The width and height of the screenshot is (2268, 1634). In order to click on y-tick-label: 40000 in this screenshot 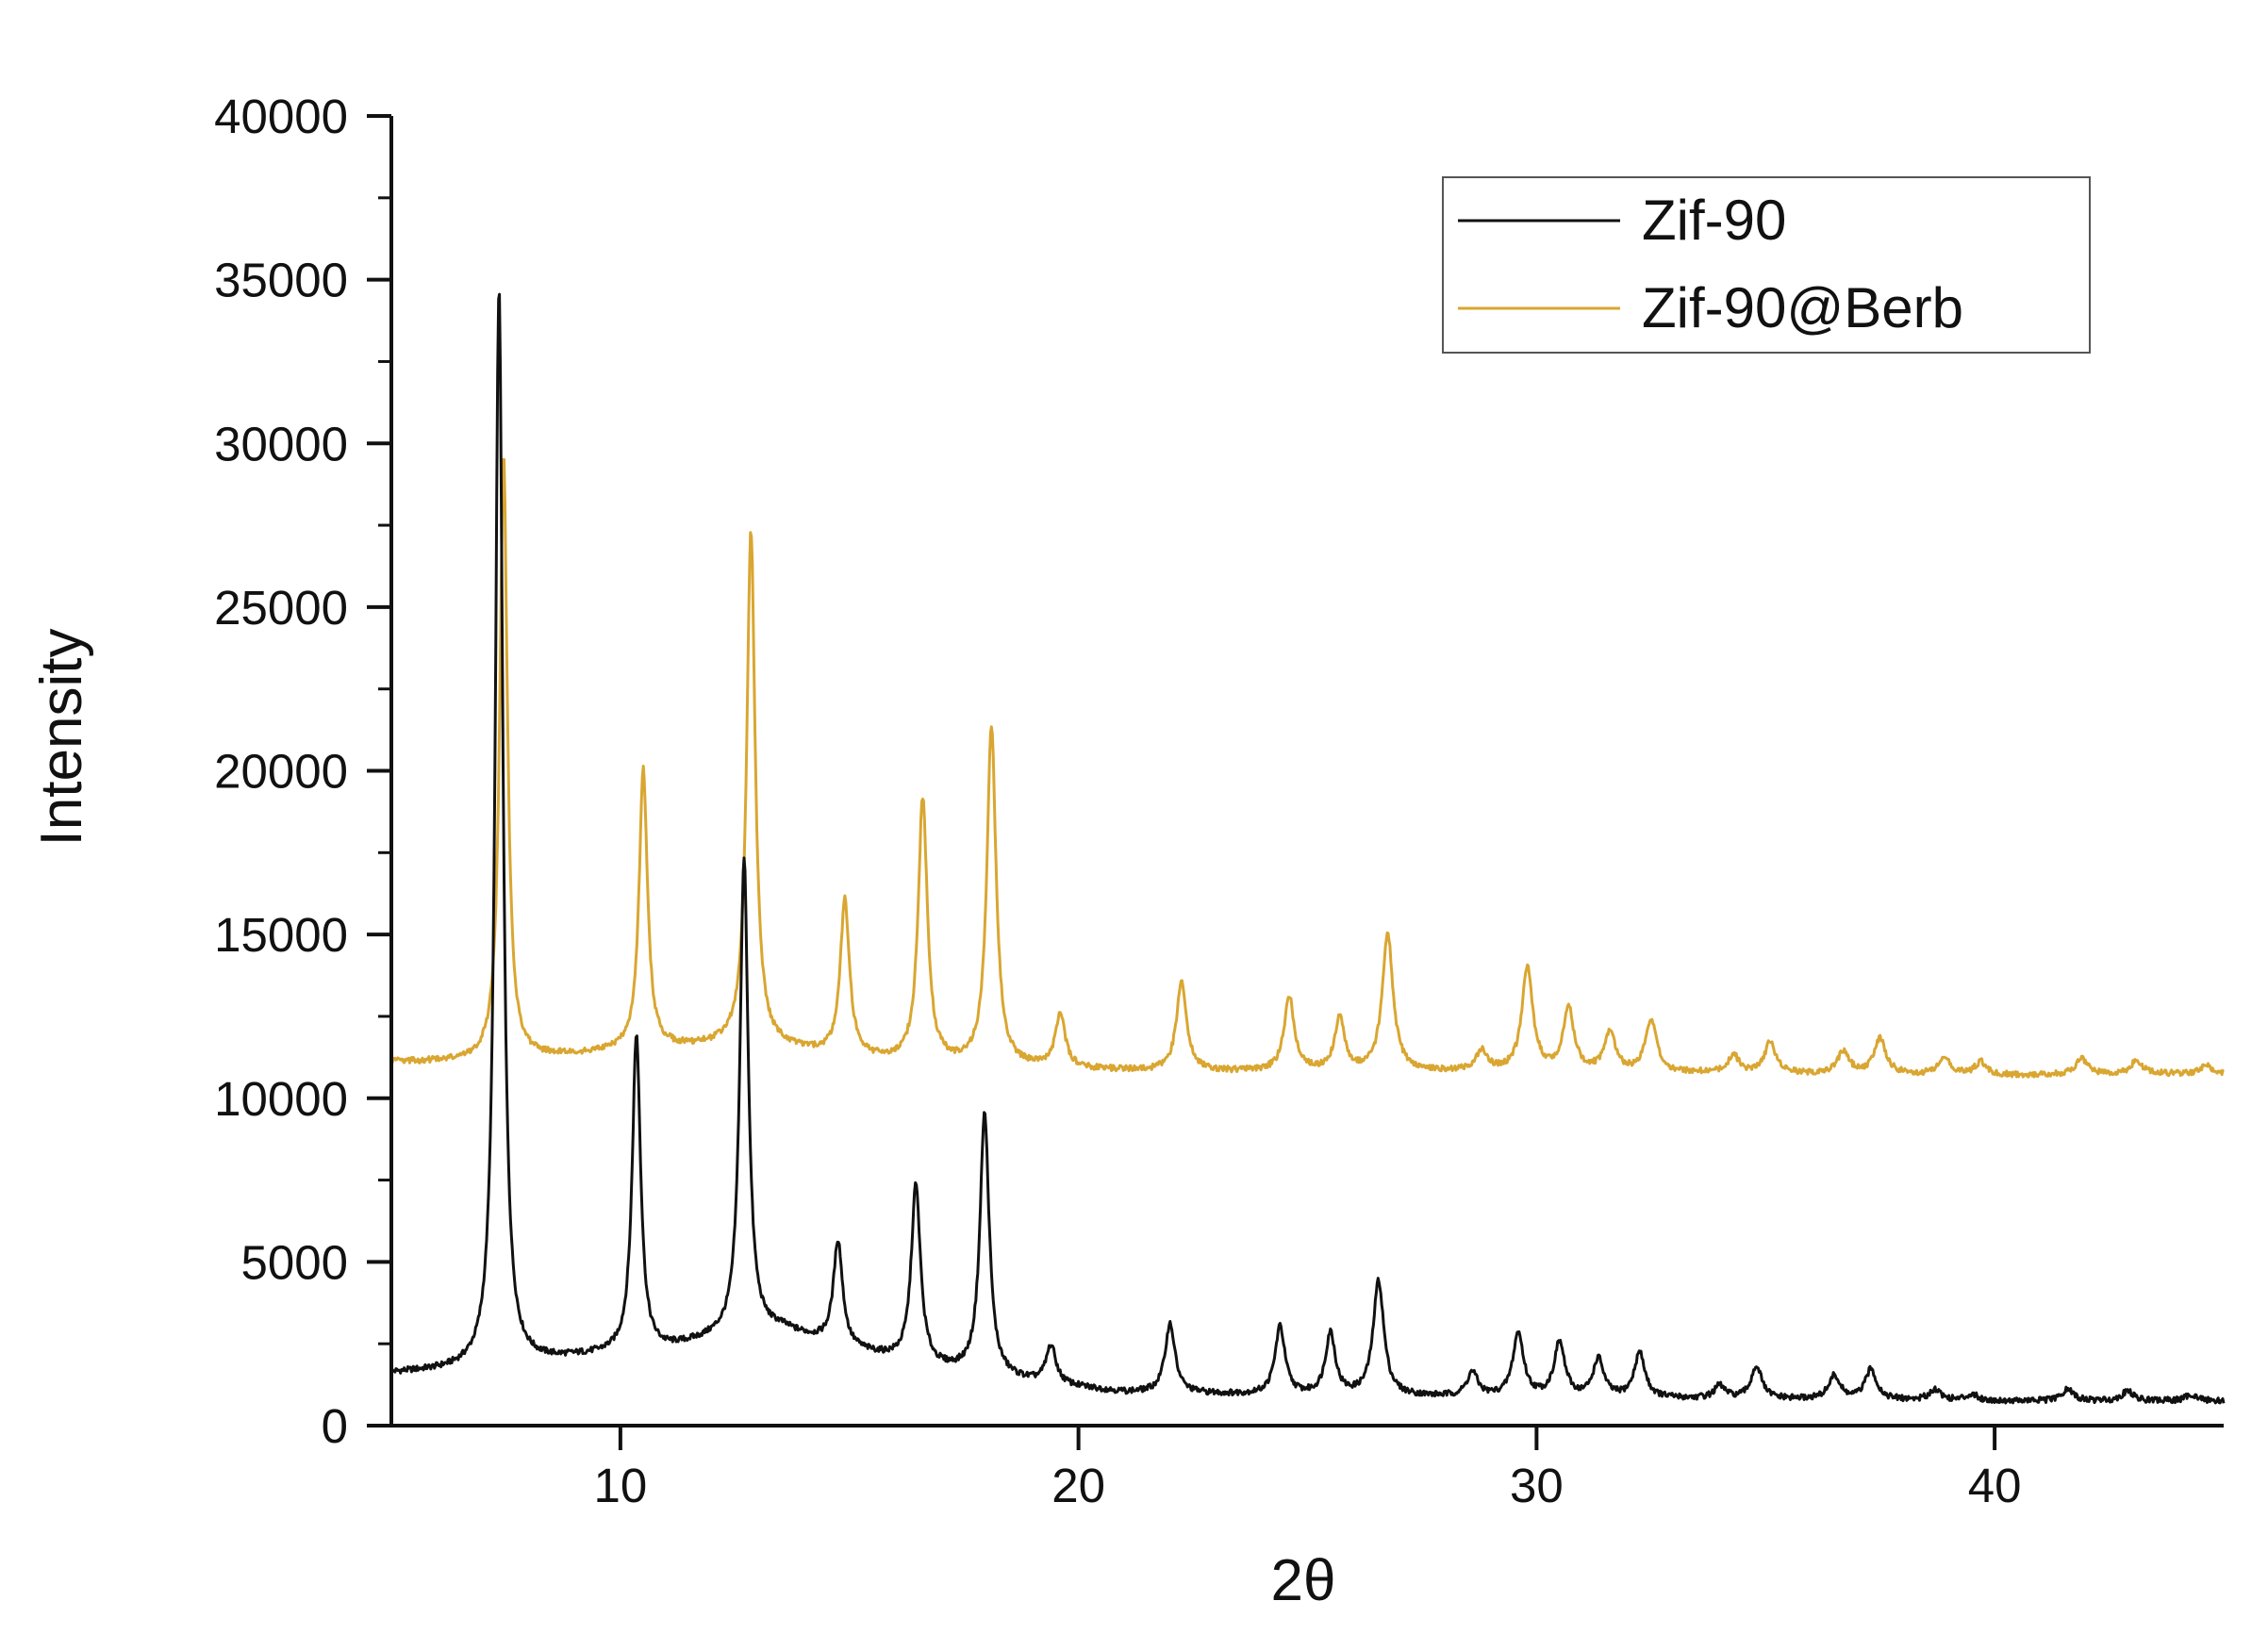, I will do `click(281, 116)`.